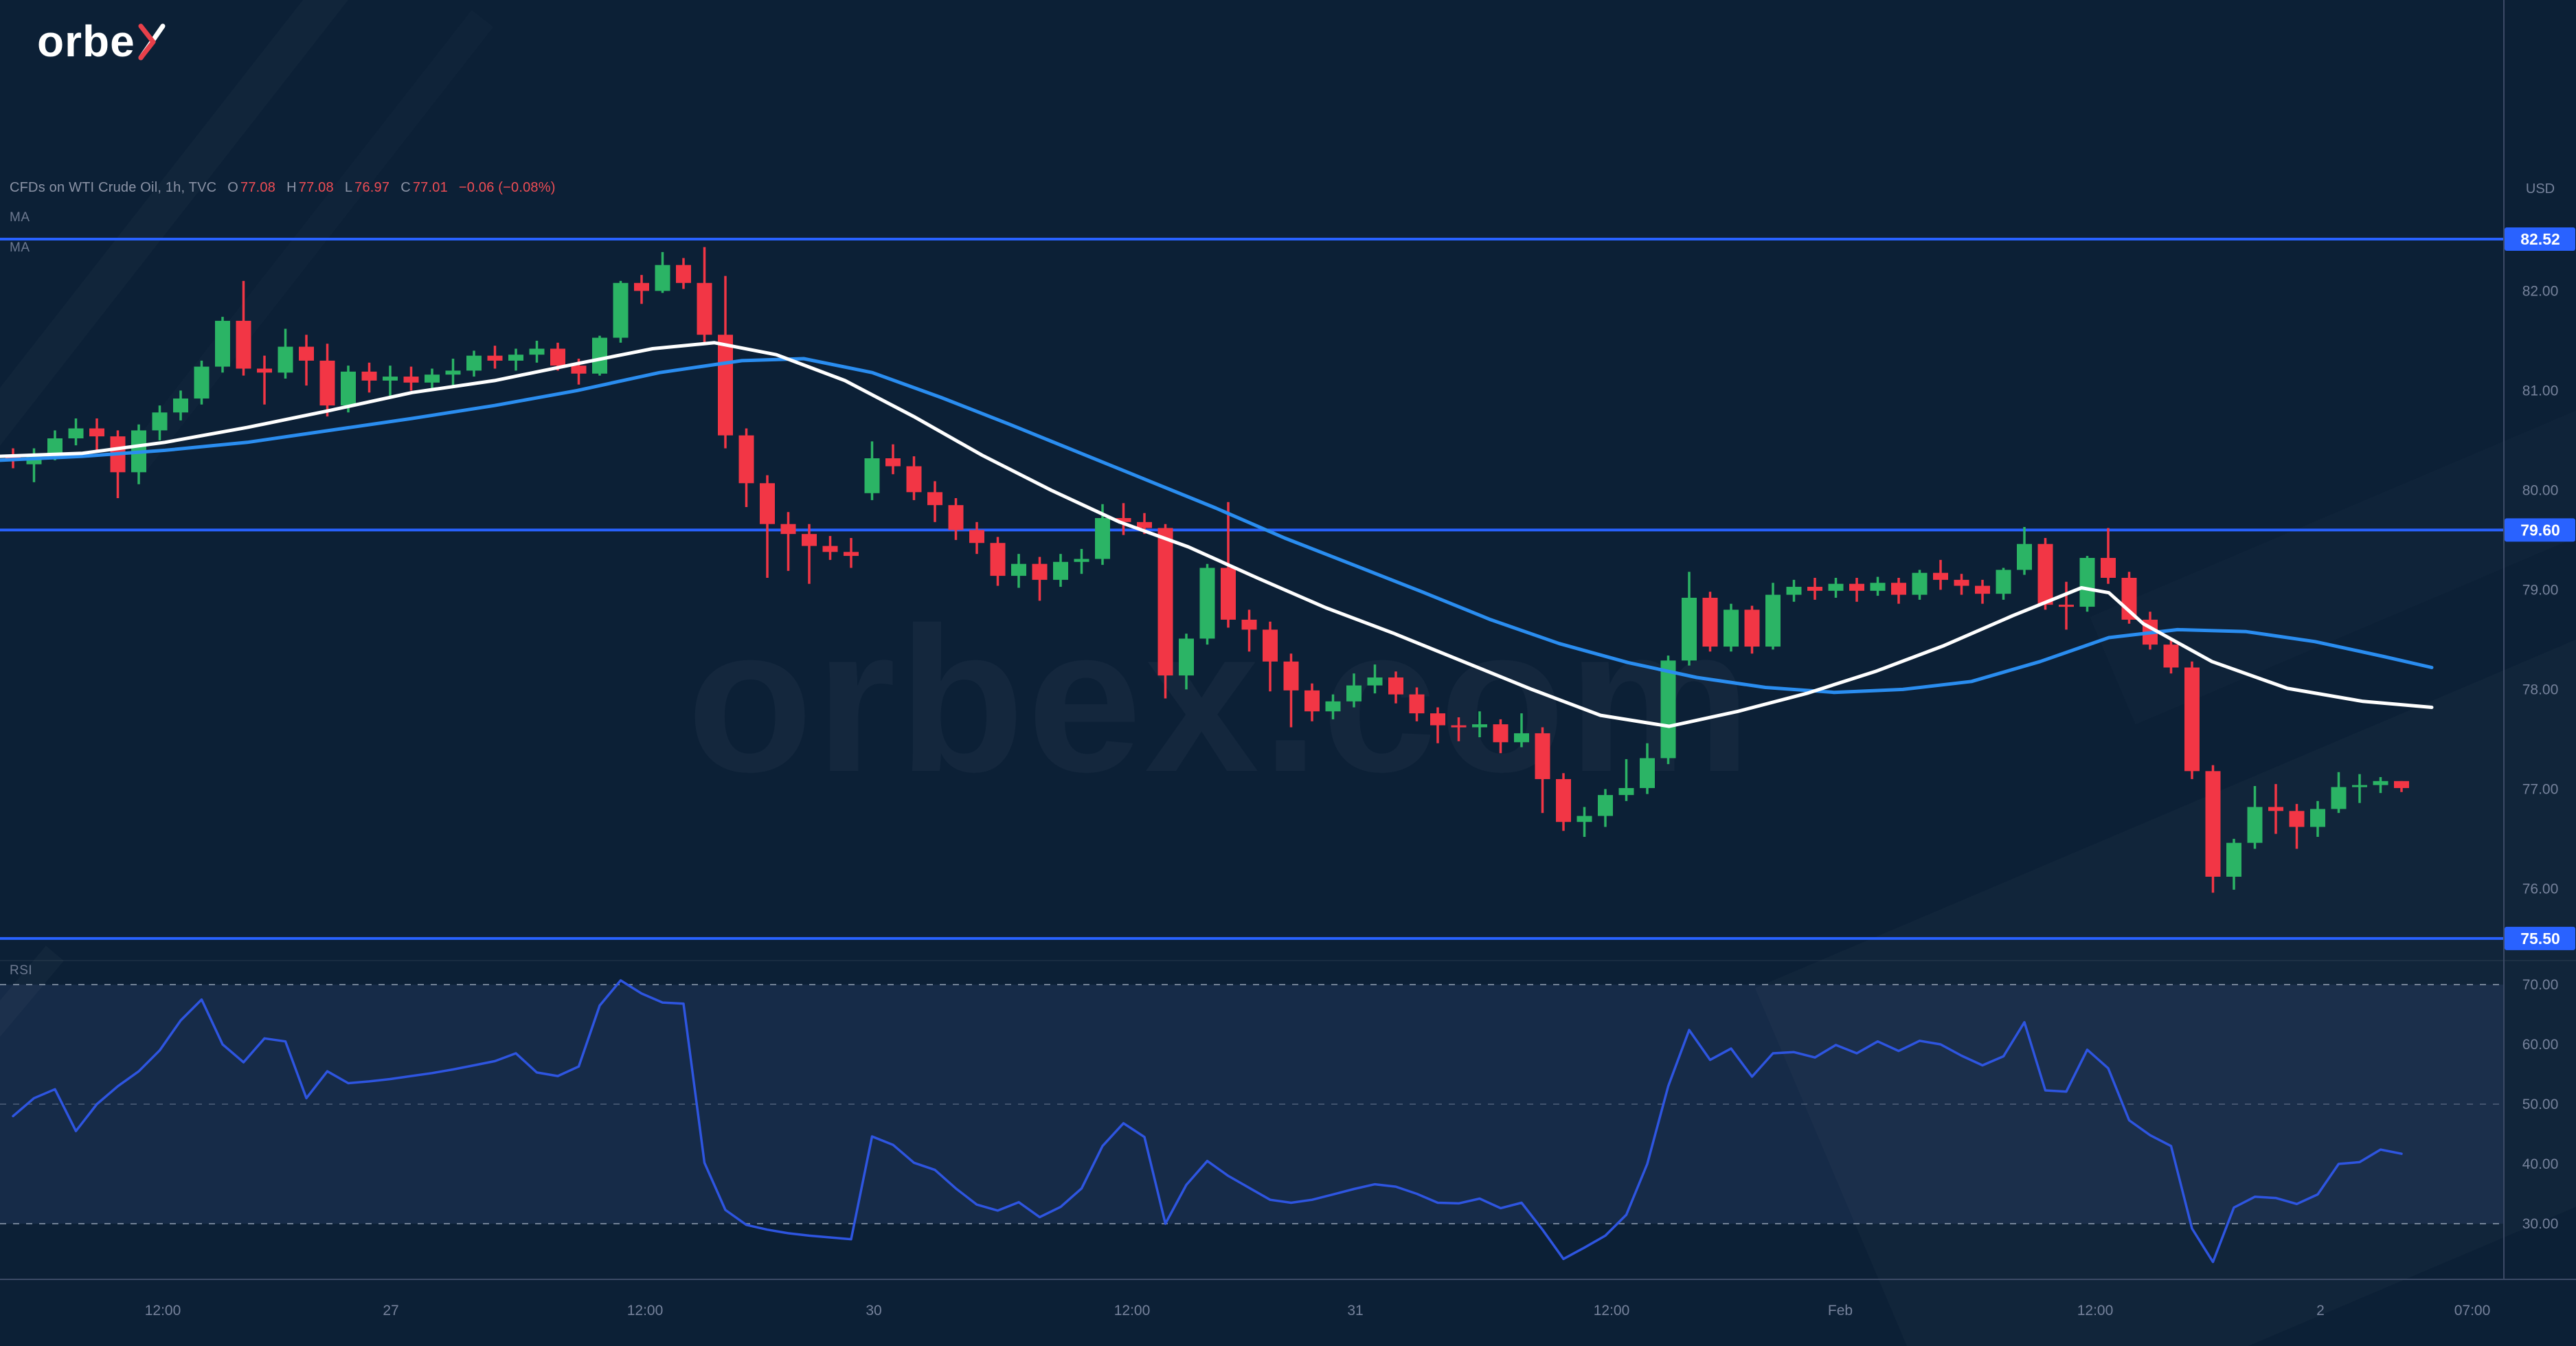  Describe the element at coordinates (20, 247) in the screenshot. I see `ma-indicator-label-2: MA` at that location.